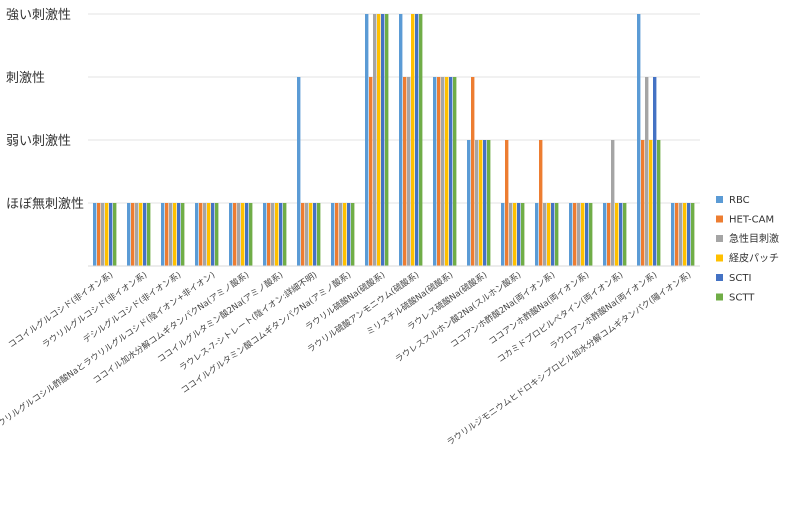  Describe the element at coordinates (754, 258) in the screenshot. I see `legend-label: 経皮パッチ` at that location.